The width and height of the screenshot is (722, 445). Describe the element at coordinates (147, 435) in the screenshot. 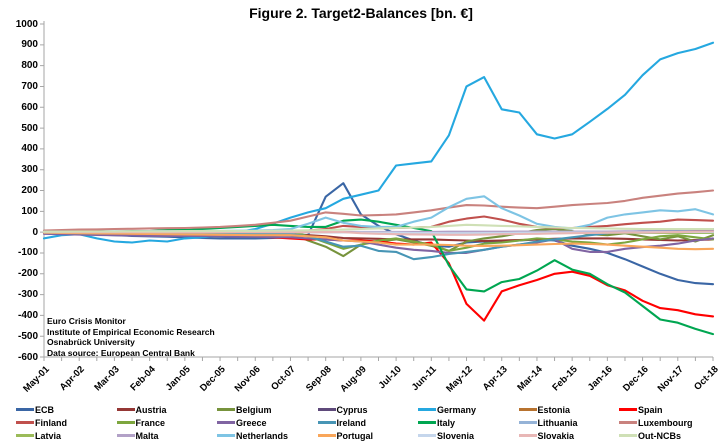

I see `legend-label: Malta` at that location.